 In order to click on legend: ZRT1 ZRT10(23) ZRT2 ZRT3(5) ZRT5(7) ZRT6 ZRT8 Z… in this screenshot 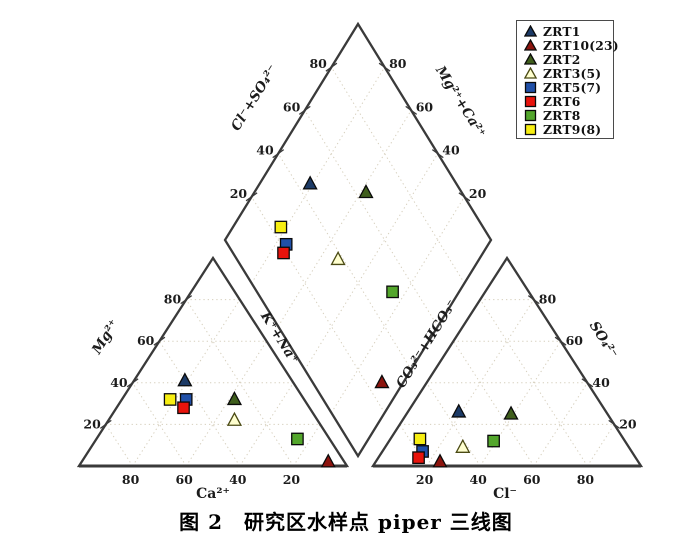, I will do `click(567, 79)`.